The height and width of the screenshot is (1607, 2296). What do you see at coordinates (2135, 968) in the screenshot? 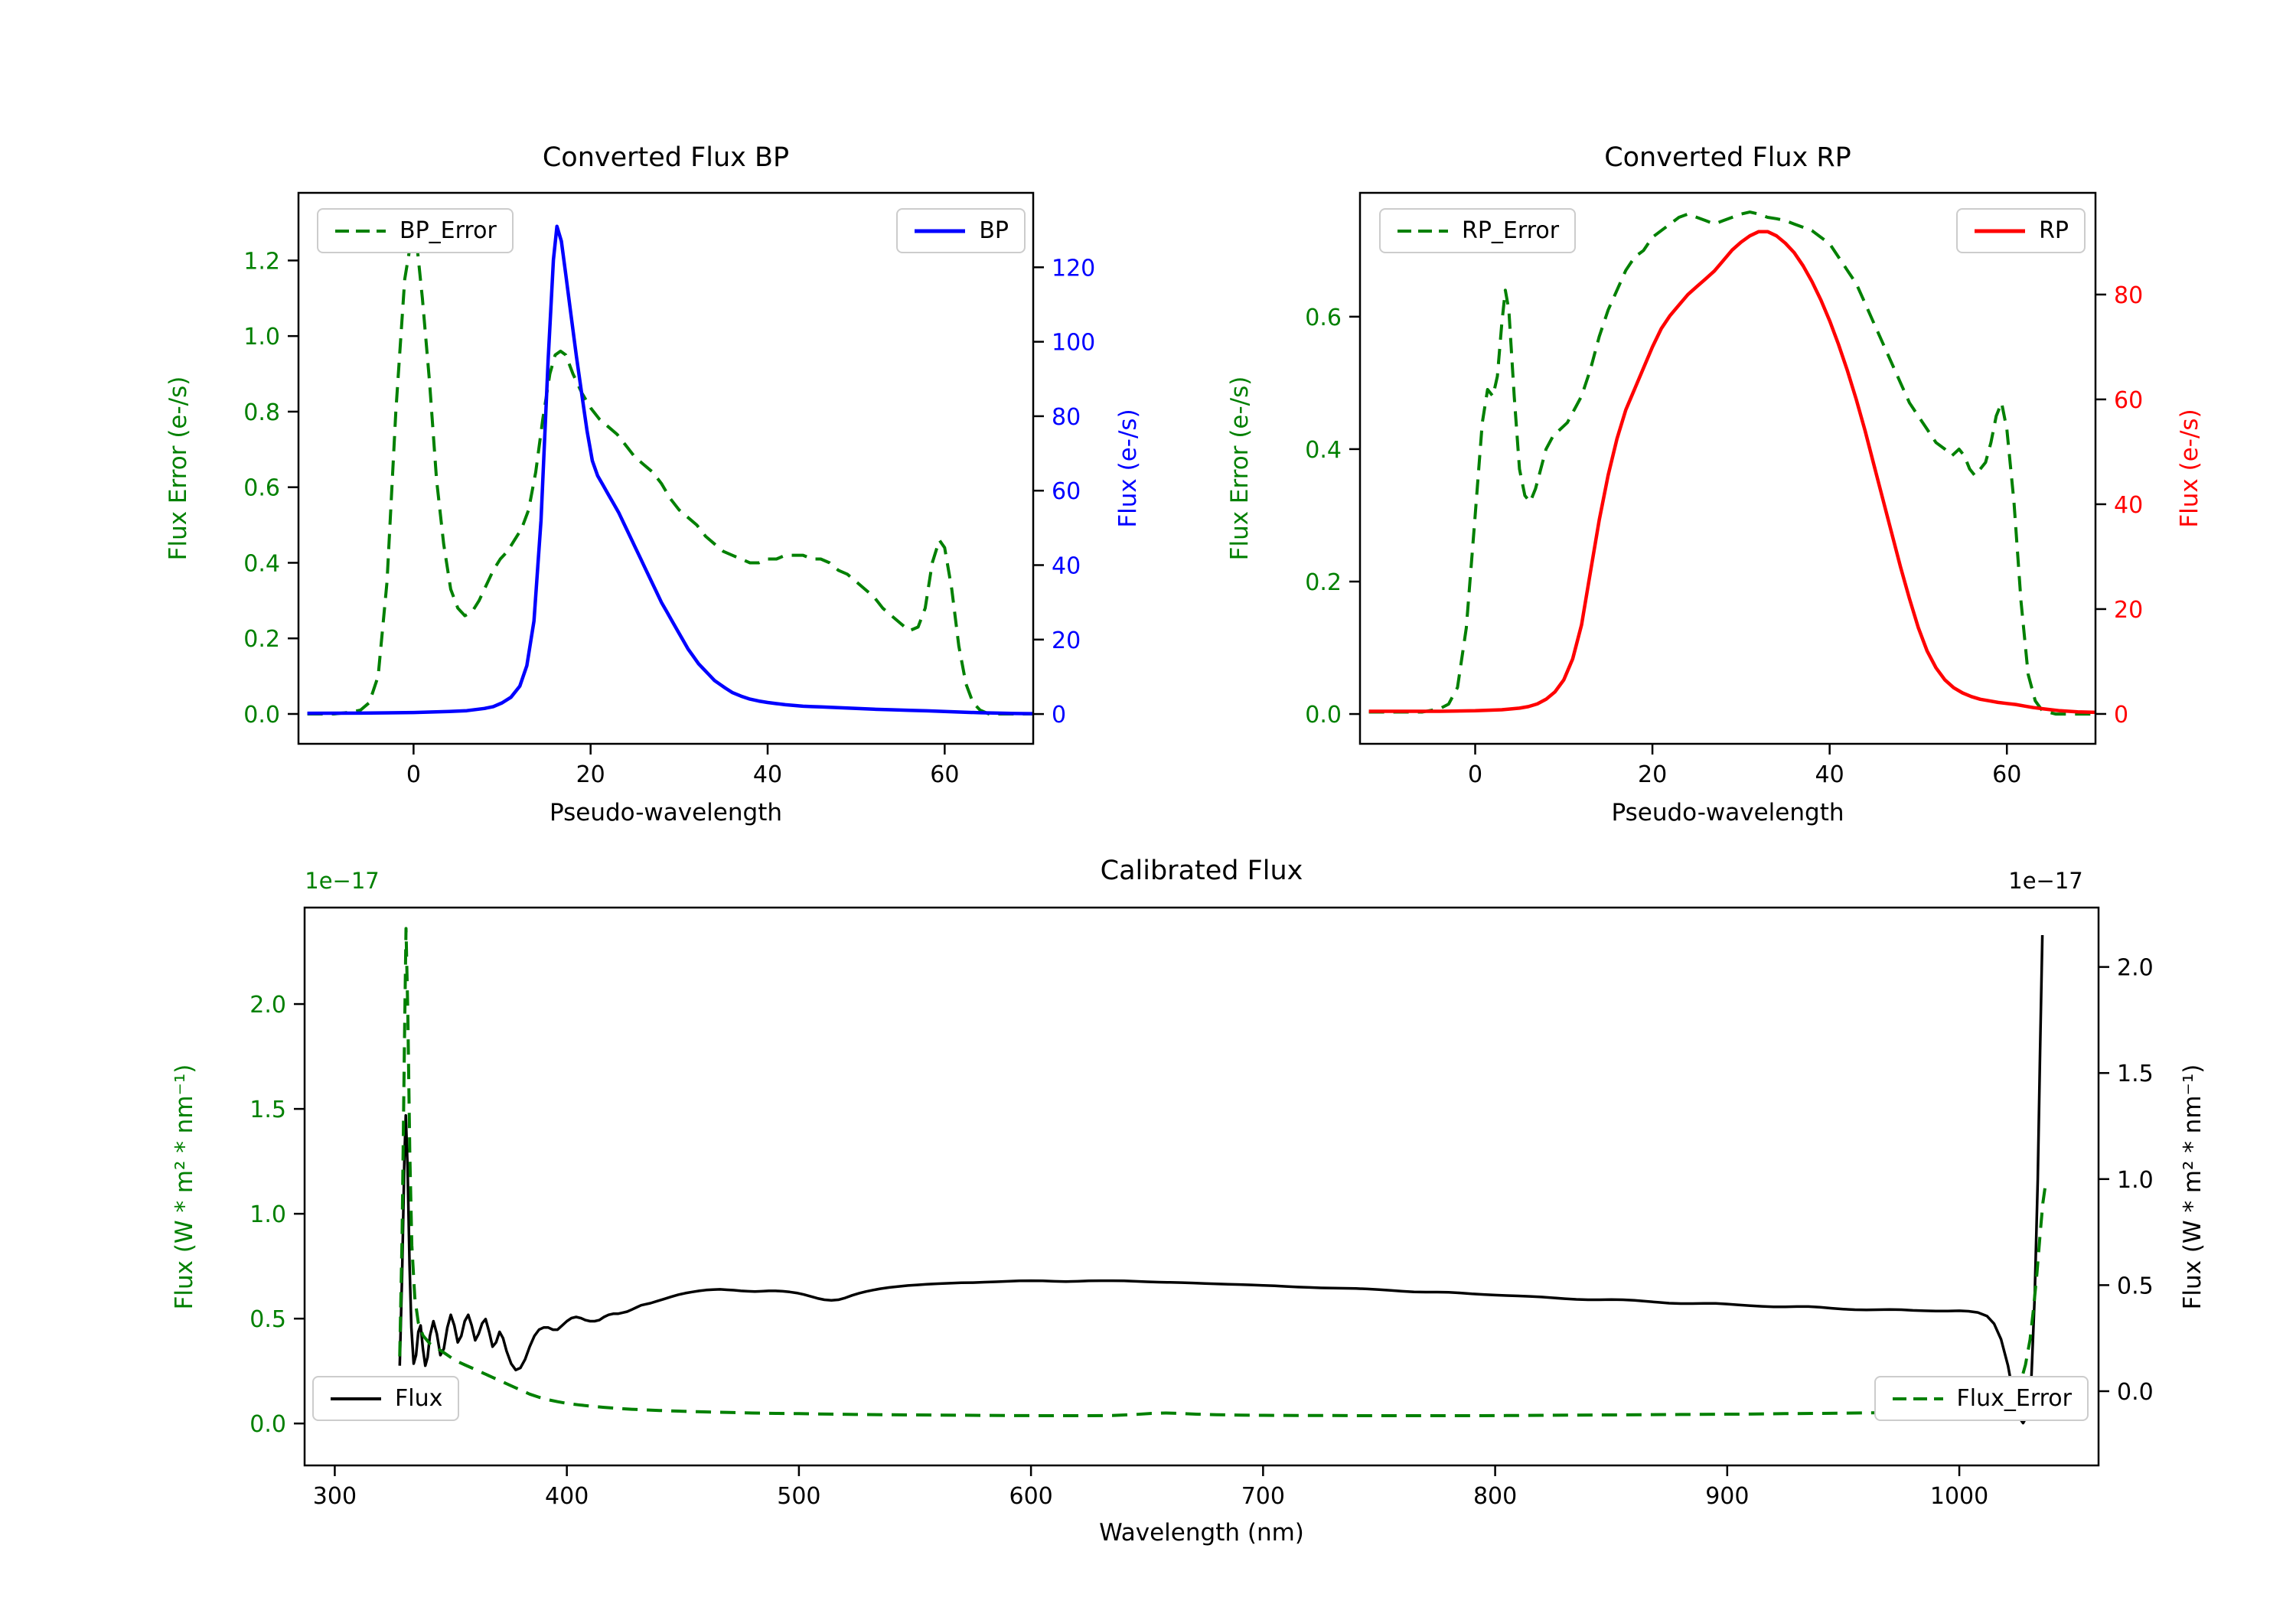
I see `right-tick-label: 2.0` at bounding box center [2135, 968].